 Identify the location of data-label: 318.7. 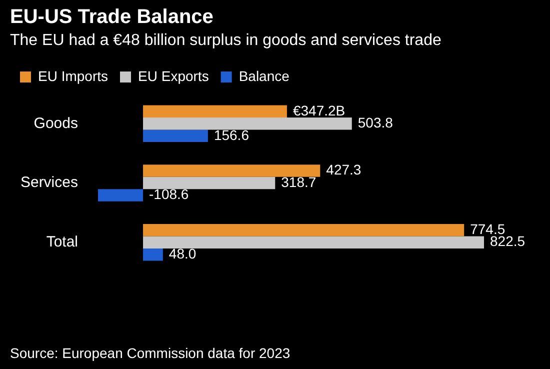
(298, 182).